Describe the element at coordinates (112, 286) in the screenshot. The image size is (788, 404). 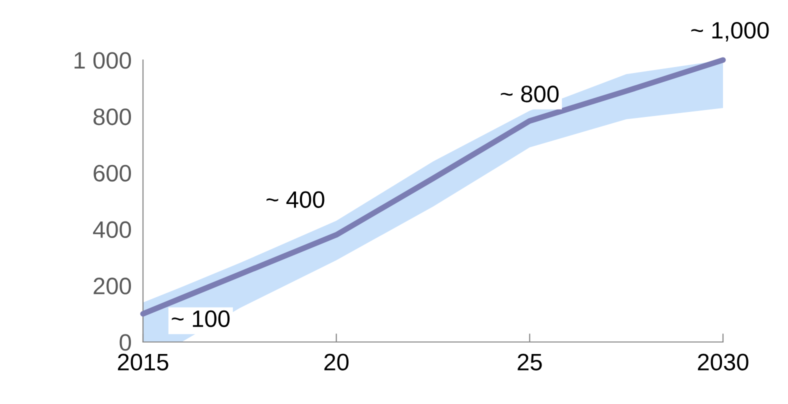
I see `y-tick-label: 200` at that location.